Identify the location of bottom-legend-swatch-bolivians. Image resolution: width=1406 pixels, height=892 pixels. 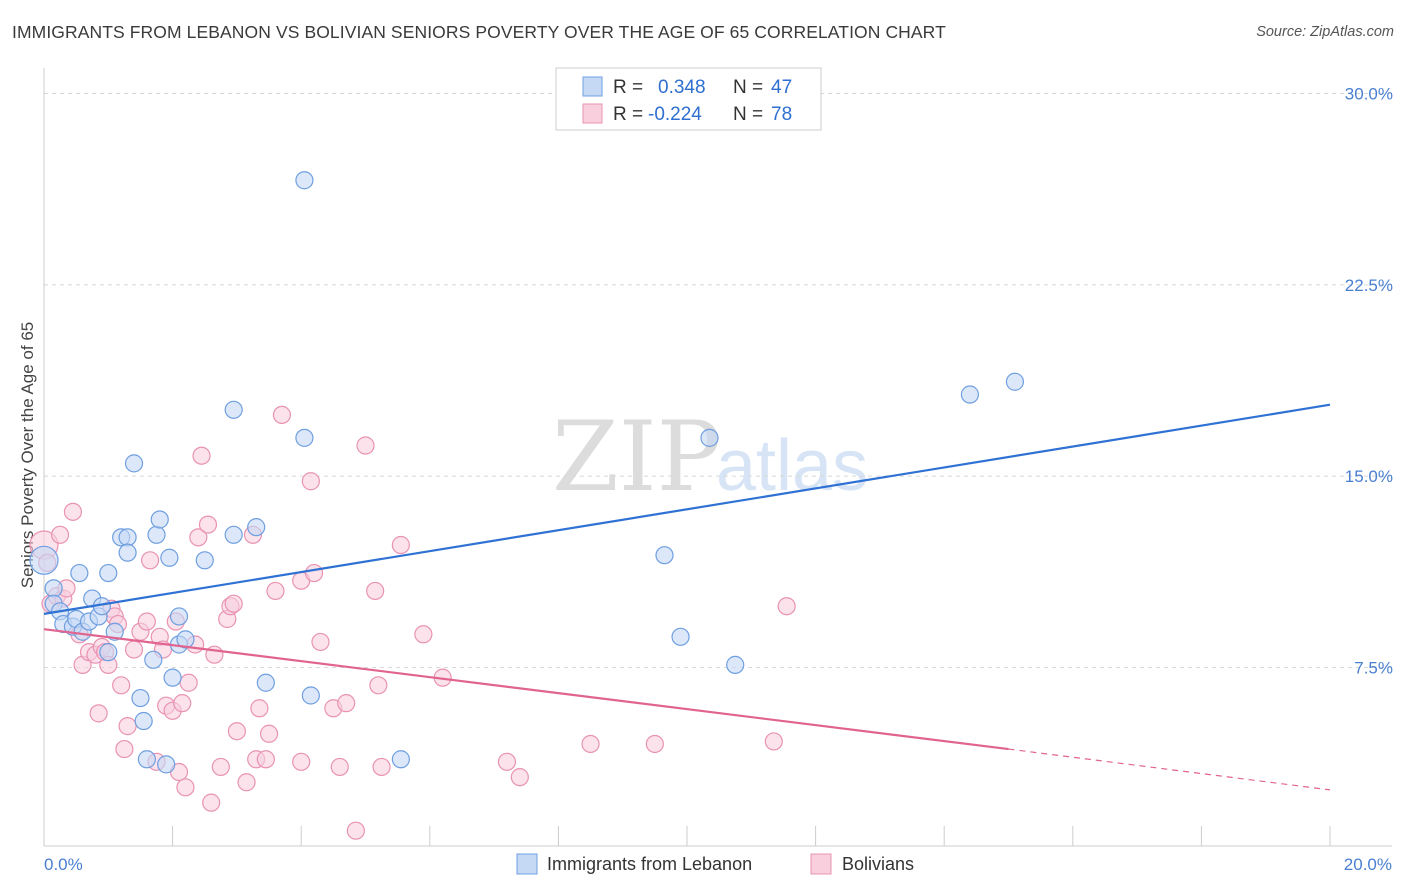
(821, 864).